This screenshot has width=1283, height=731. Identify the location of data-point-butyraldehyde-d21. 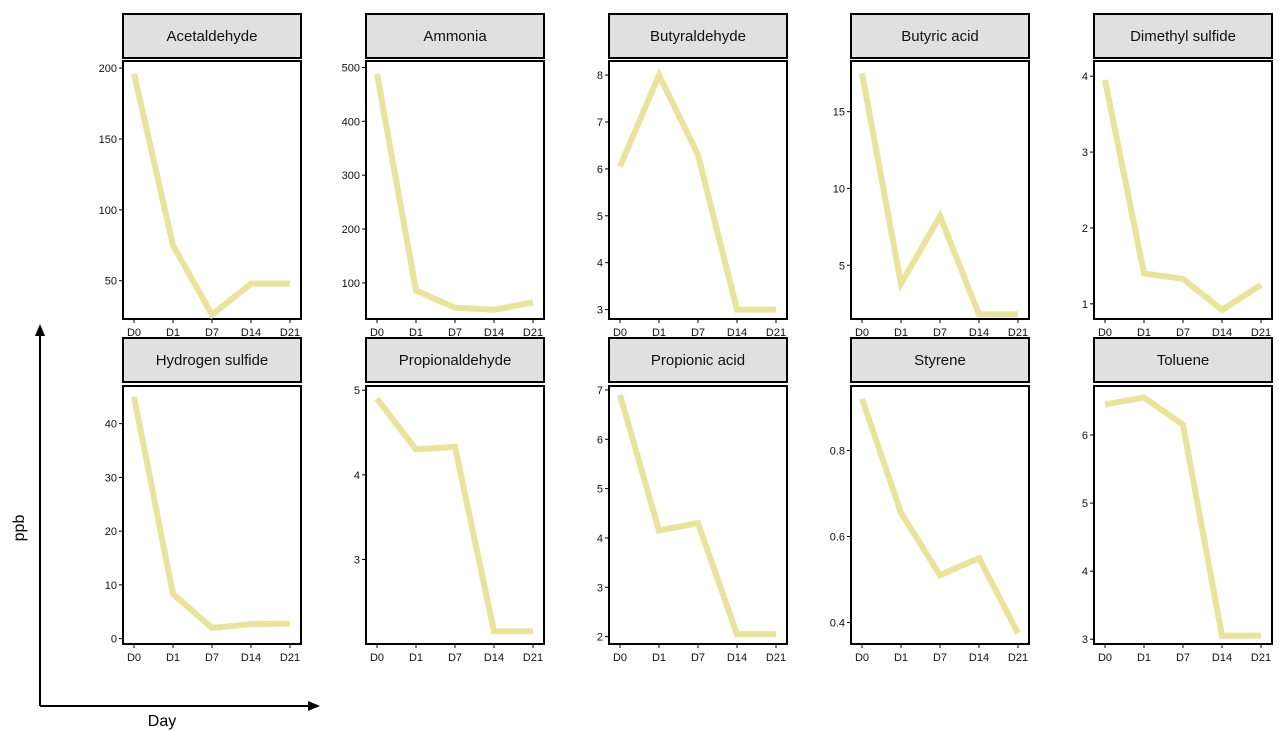
(776, 310).